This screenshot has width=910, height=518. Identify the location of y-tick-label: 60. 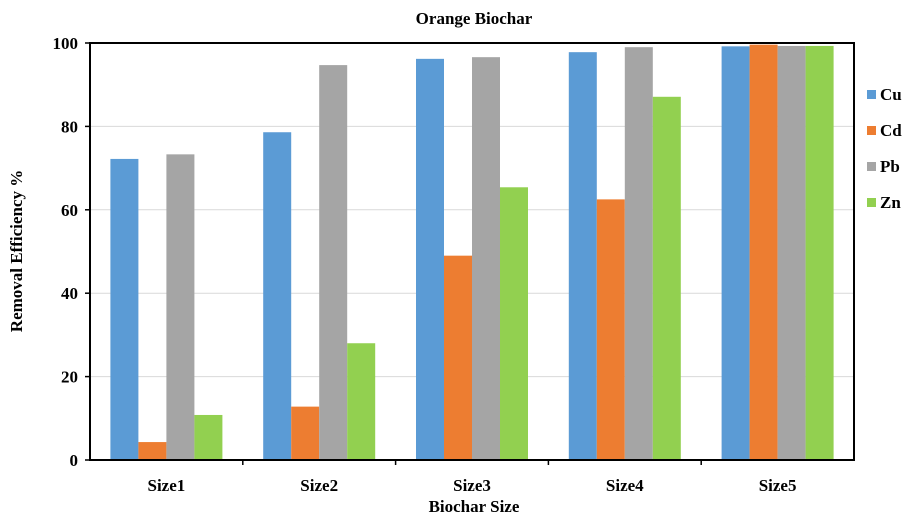
(69, 210).